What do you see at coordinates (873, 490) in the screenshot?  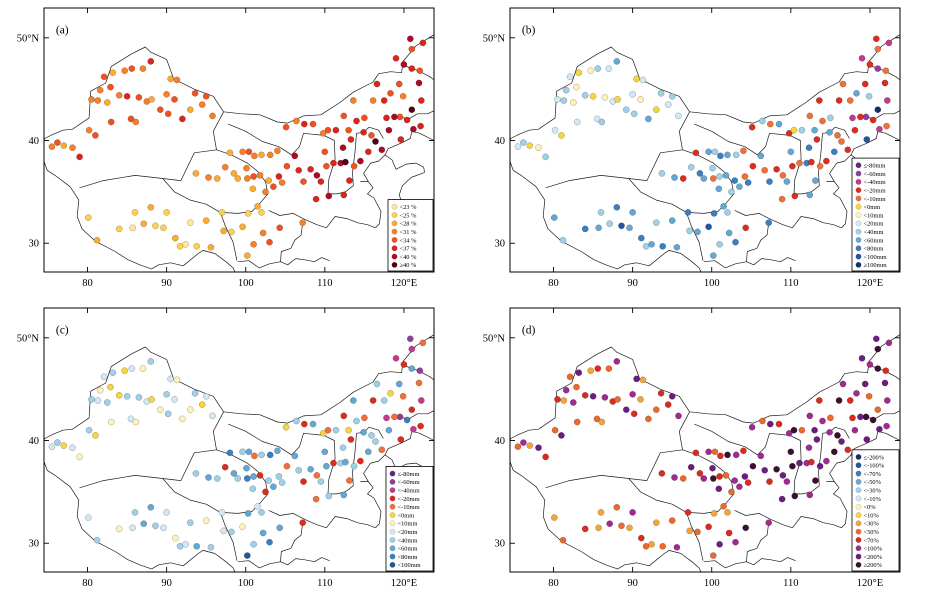 I see `legend-label: <-30%` at bounding box center [873, 490].